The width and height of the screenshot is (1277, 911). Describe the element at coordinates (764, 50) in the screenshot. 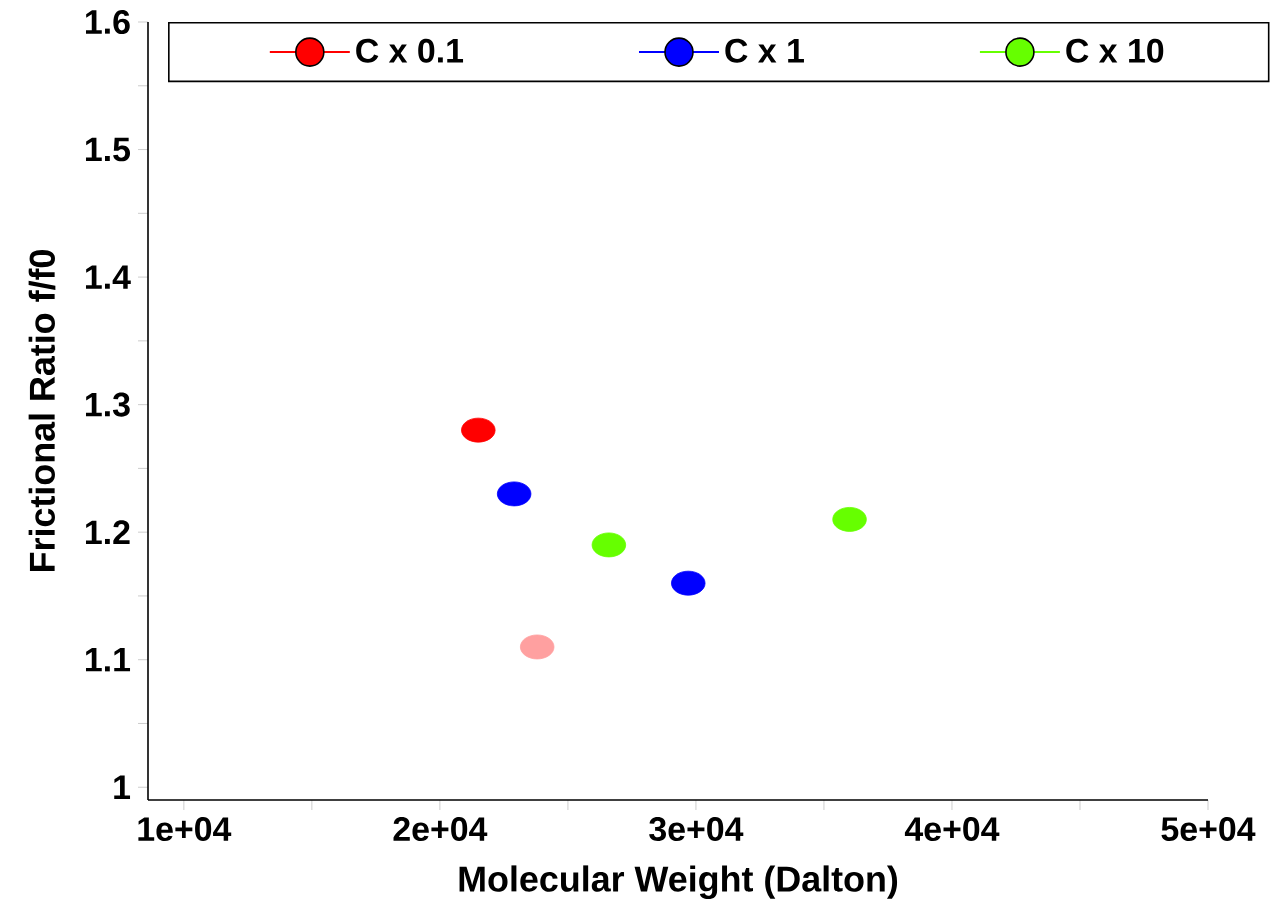

I see `legend-label: C x 1` at that location.